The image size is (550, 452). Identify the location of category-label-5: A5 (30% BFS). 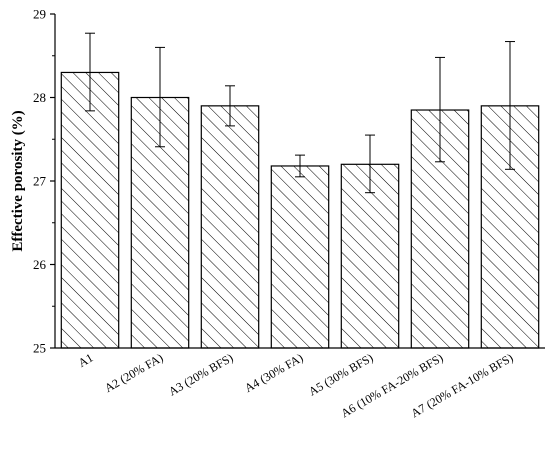
(340, 374).